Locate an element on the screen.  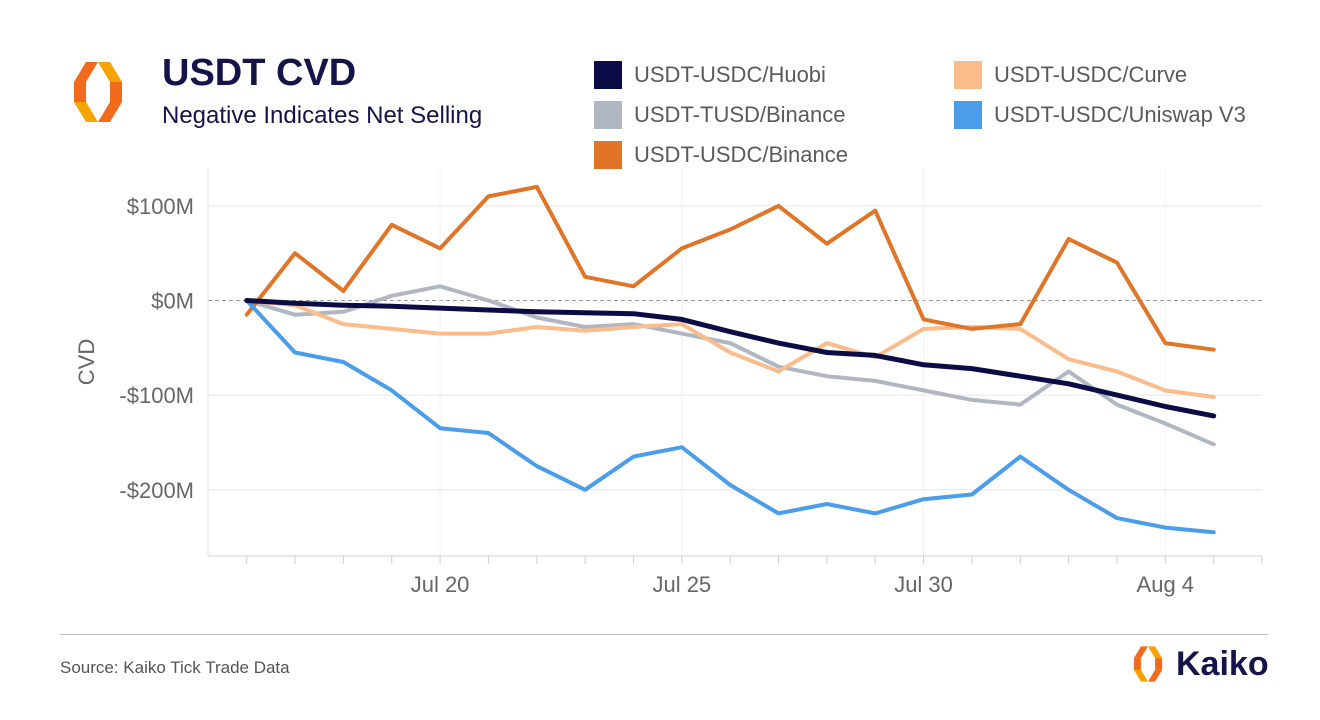
source-note: Source: Kaiko Tick Trade Data is located at coordinates (175, 667).